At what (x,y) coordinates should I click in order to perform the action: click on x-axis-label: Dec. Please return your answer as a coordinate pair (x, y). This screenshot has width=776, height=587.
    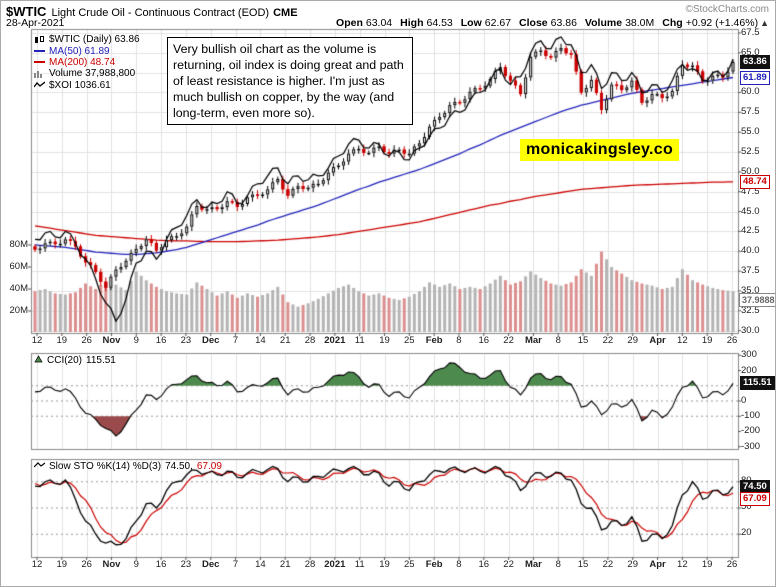
    Looking at the image, I should click on (211, 564).